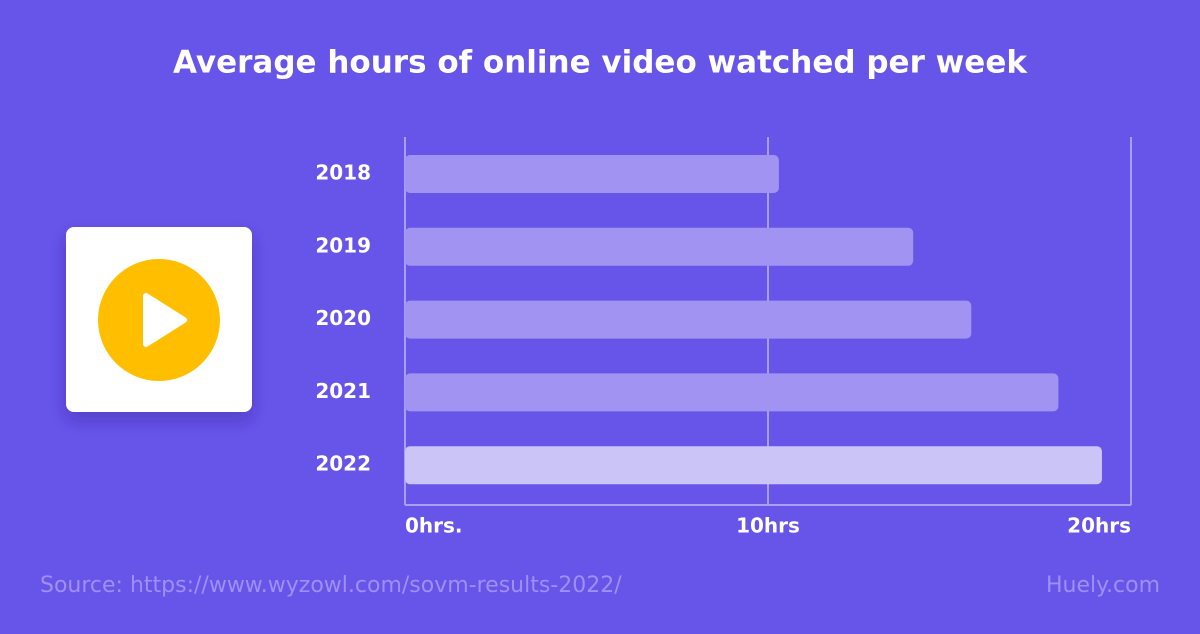  What do you see at coordinates (343, 318) in the screenshot?
I see `y-tick-label: 2020` at bounding box center [343, 318].